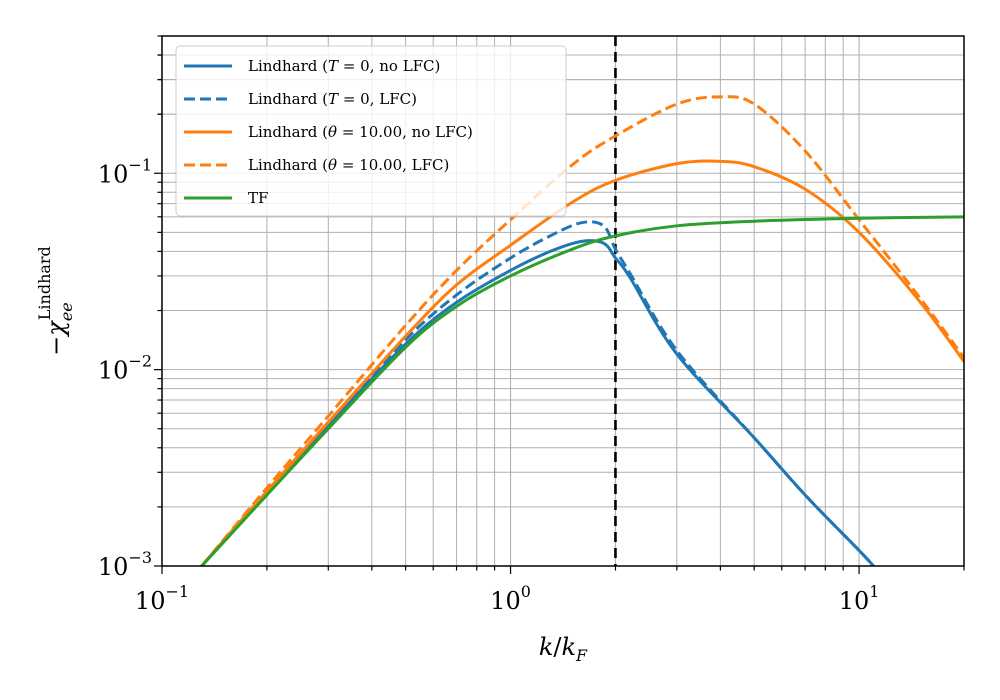  What do you see at coordinates (125, 368) in the screenshot?
I see `y-tick-label: 10⁻²` at bounding box center [125, 368].